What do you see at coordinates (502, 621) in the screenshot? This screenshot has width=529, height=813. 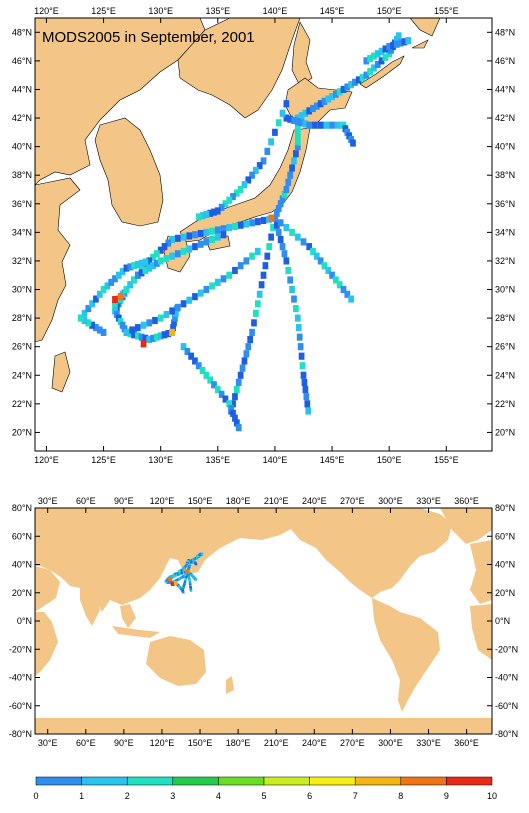 I see `global-lat-label-right: 0°N` at bounding box center [502, 621].